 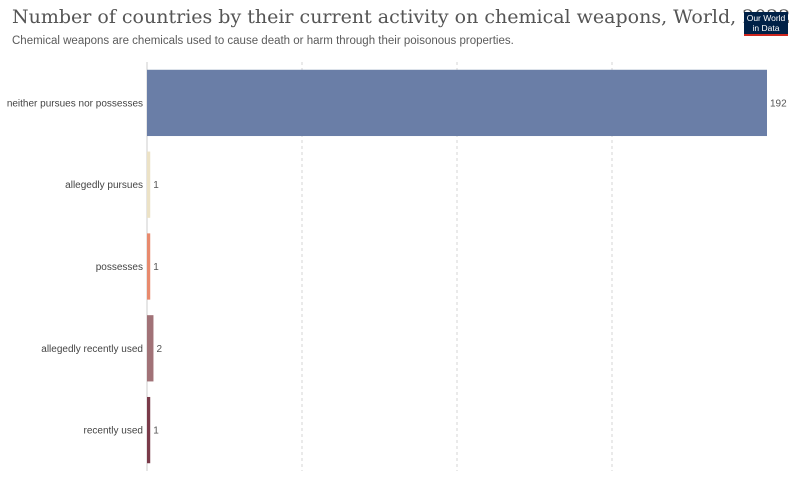 I want to click on category-label: possesses, so click(x=119, y=267).